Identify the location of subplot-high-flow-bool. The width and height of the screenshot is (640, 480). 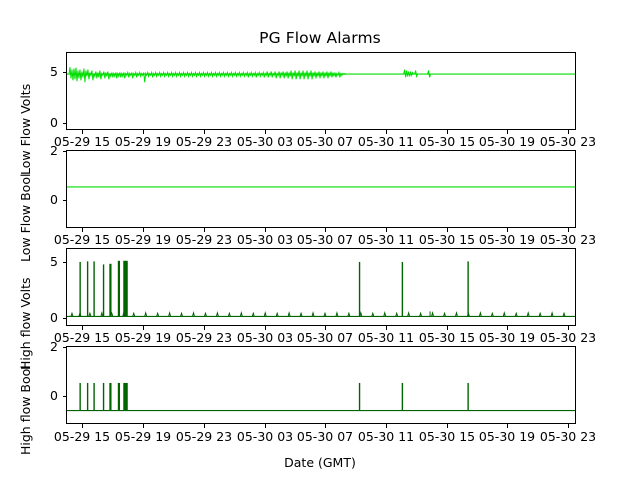
(321, 385).